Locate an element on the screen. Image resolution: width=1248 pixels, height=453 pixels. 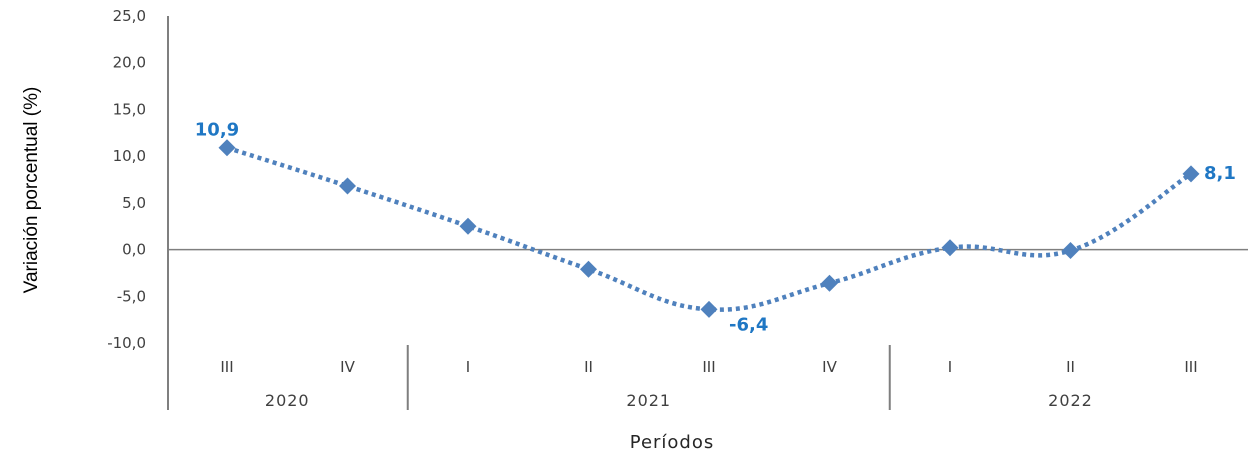
y-tick-label: 20,0 is located at coordinates (129, 63).